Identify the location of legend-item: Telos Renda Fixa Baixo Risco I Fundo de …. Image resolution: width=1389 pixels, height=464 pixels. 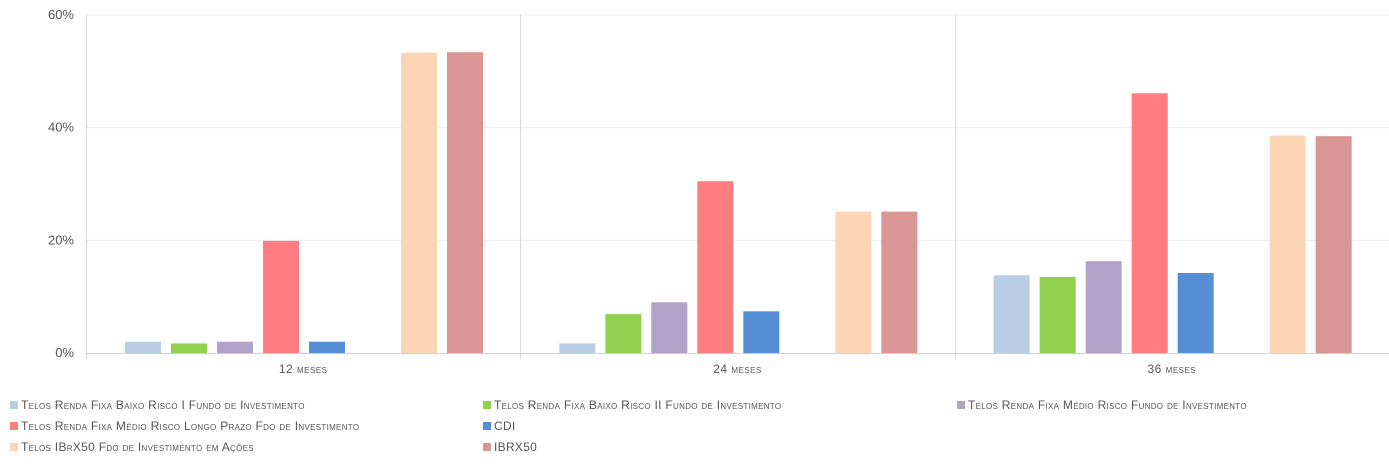
(246, 405).